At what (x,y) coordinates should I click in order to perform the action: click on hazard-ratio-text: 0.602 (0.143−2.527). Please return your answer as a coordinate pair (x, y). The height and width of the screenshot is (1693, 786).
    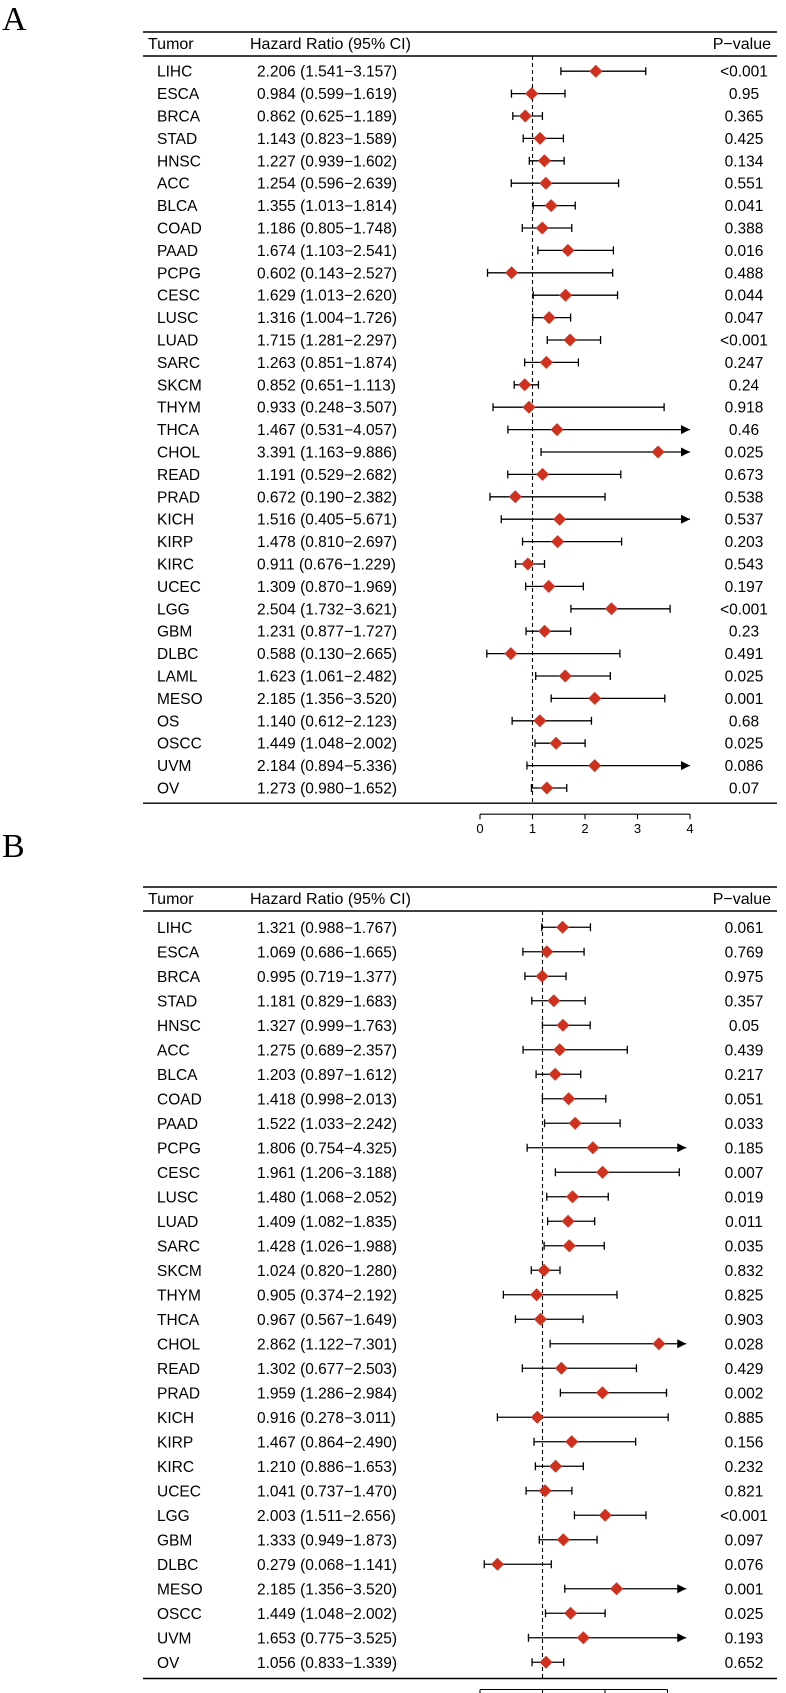
    Looking at the image, I should click on (327, 273).